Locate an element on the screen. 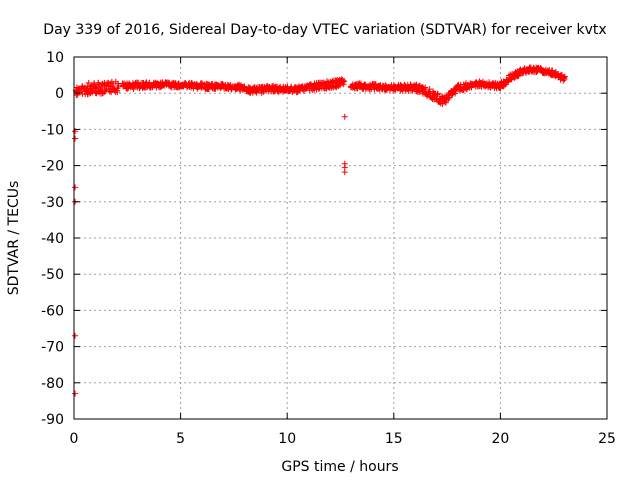 This screenshot has height=480, width=640. y-tick-label: 10 is located at coordinates (55, 58).